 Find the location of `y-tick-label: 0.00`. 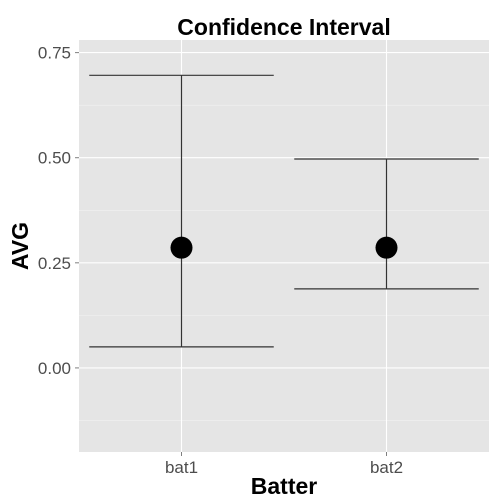

y-tick-label: 0.00 is located at coordinates (54, 368).